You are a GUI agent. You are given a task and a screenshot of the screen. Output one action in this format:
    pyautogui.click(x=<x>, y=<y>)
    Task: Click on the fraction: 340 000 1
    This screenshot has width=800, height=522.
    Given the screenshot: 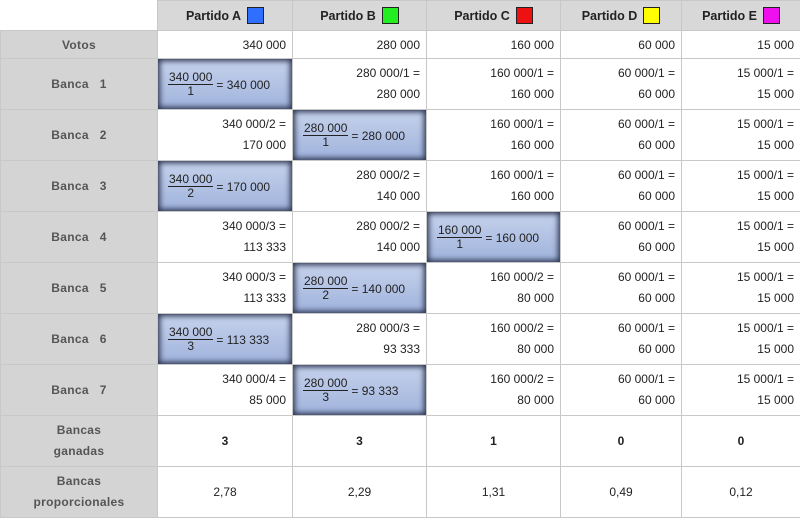 What is the action you would take?
    pyautogui.click(x=191, y=84)
    